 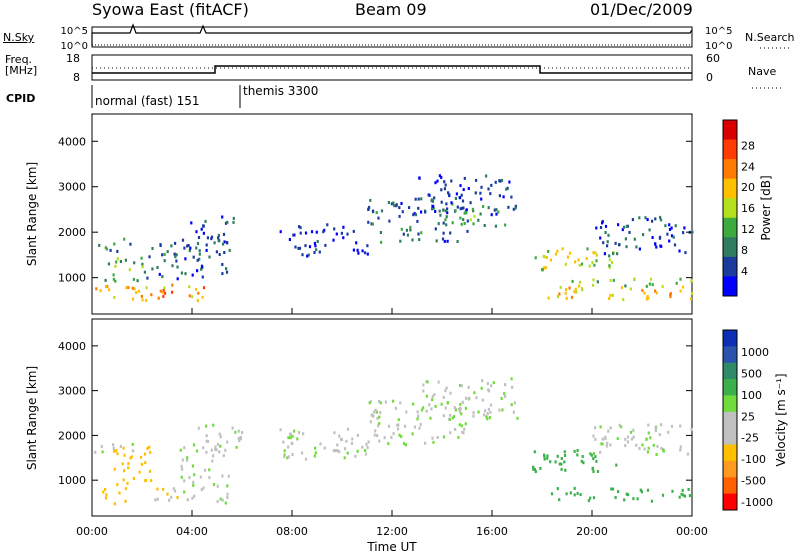 I want to click on freq-tick-top: 18, so click(x=73, y=58).